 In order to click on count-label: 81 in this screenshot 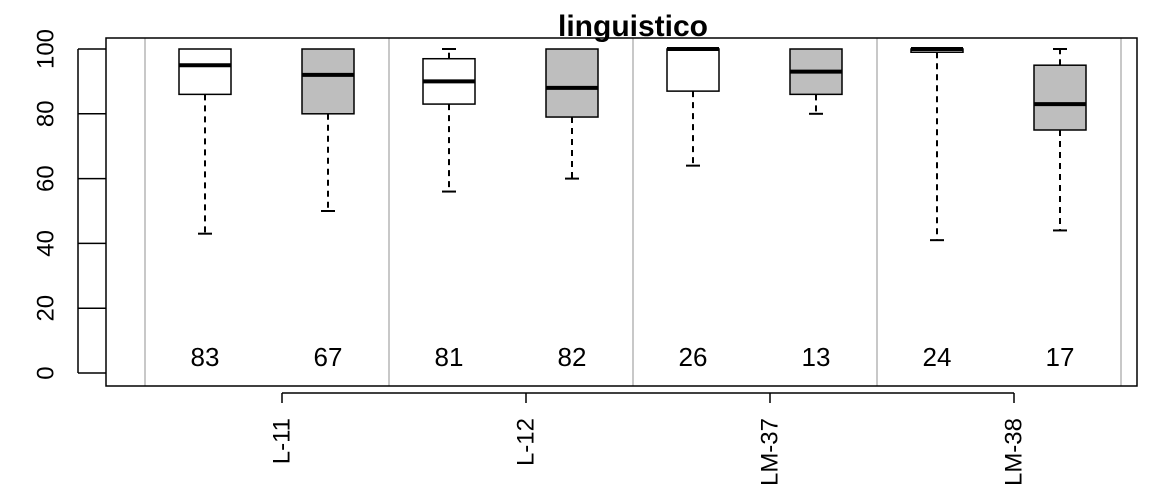, I will do `click(449, 357)`.